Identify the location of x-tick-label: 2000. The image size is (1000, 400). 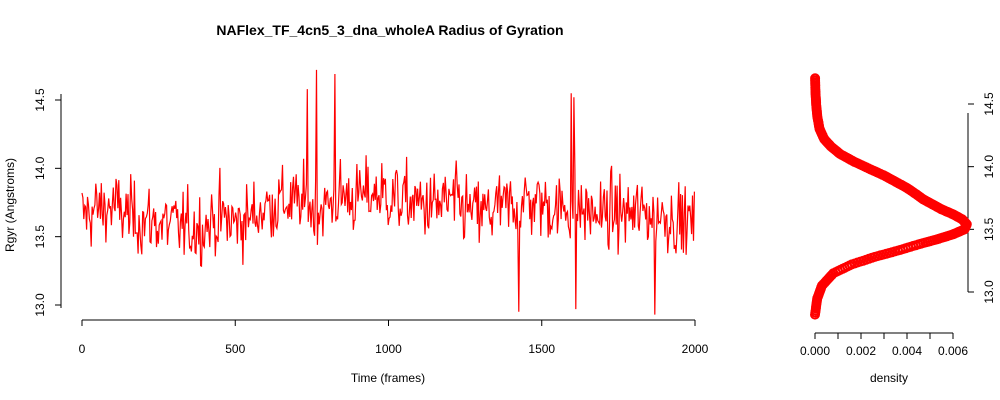
(695, 349).